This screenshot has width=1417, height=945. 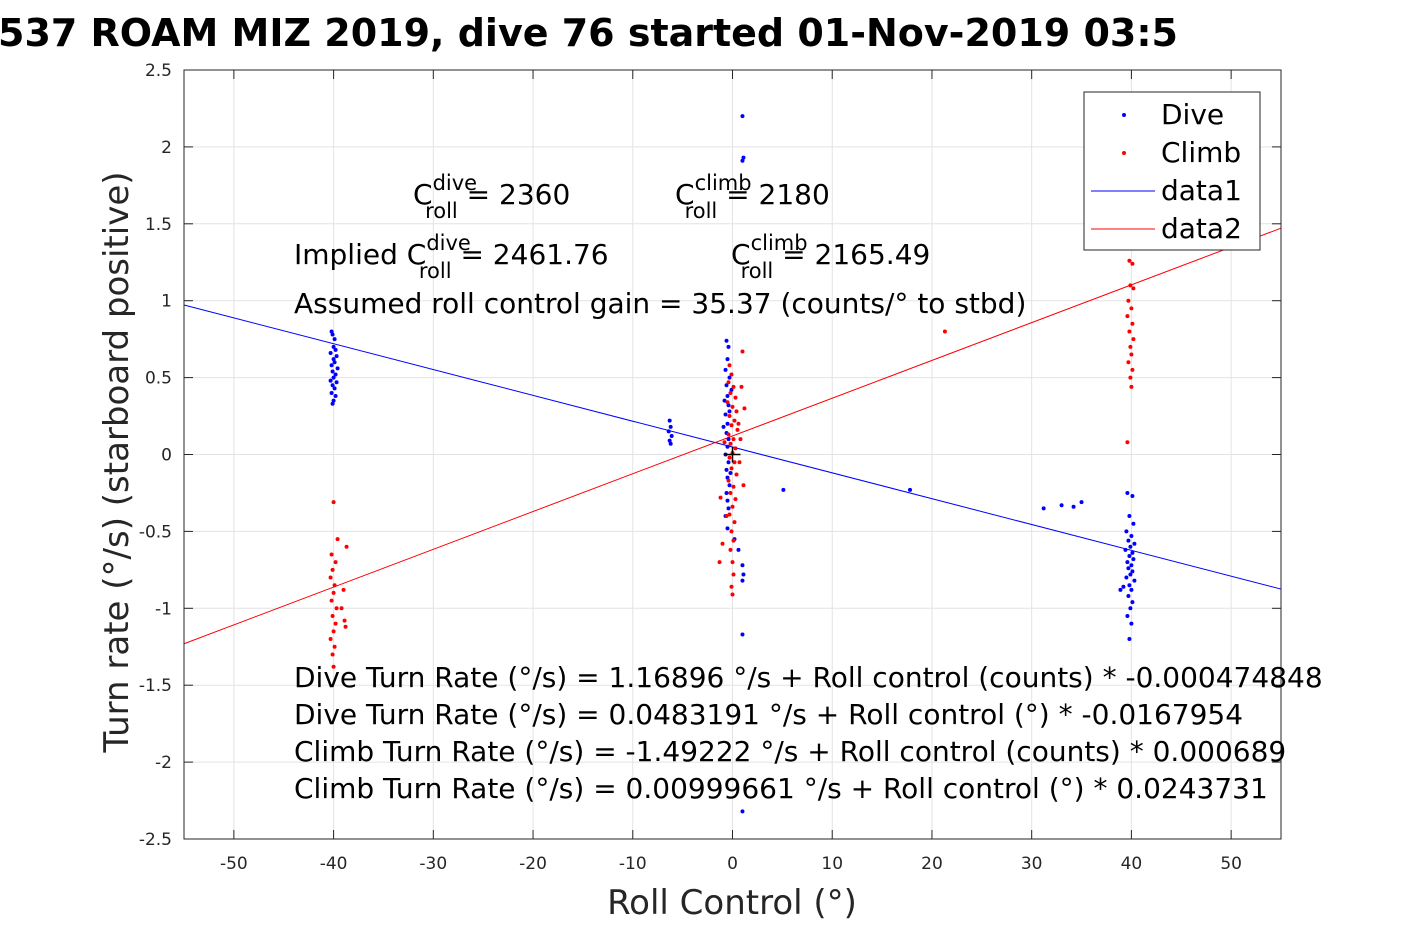 I want to click on y-tick-label: 2, so click(x=166, y=148).